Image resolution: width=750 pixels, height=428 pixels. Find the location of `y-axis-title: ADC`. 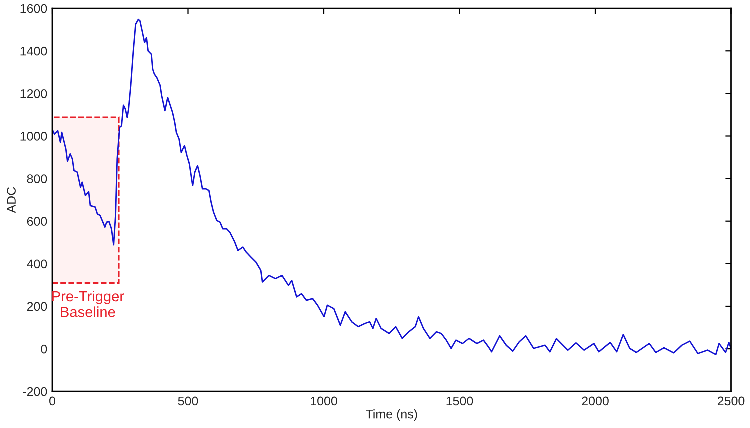

y-axis-title: ADC is located at coordinates (11, 200).